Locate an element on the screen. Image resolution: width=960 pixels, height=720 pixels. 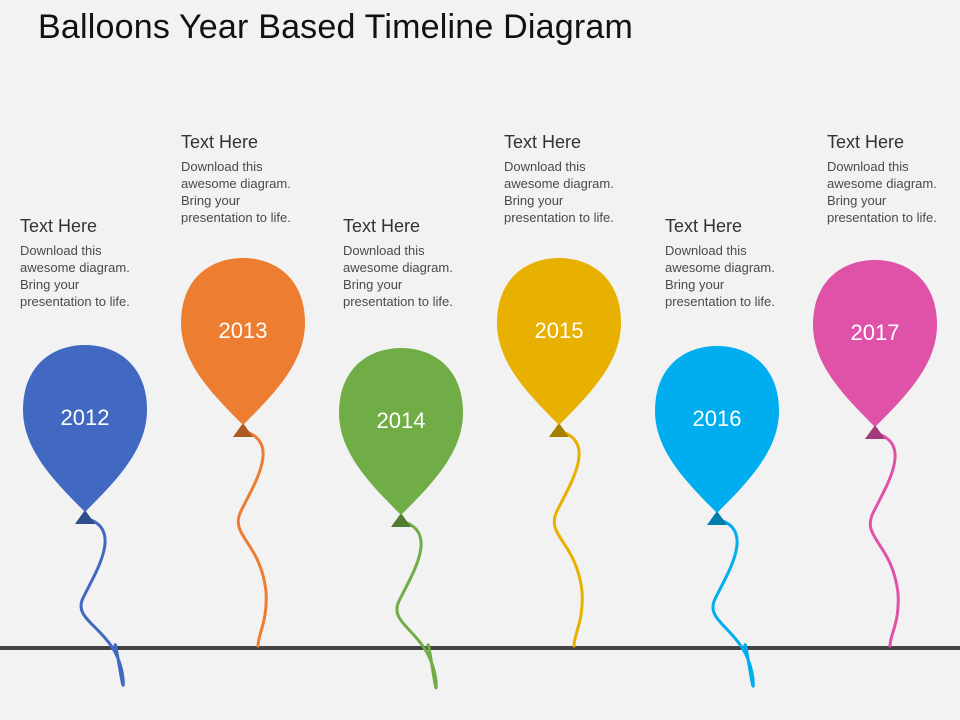
balloon-body-2016 is located at coordinates (717, 429).